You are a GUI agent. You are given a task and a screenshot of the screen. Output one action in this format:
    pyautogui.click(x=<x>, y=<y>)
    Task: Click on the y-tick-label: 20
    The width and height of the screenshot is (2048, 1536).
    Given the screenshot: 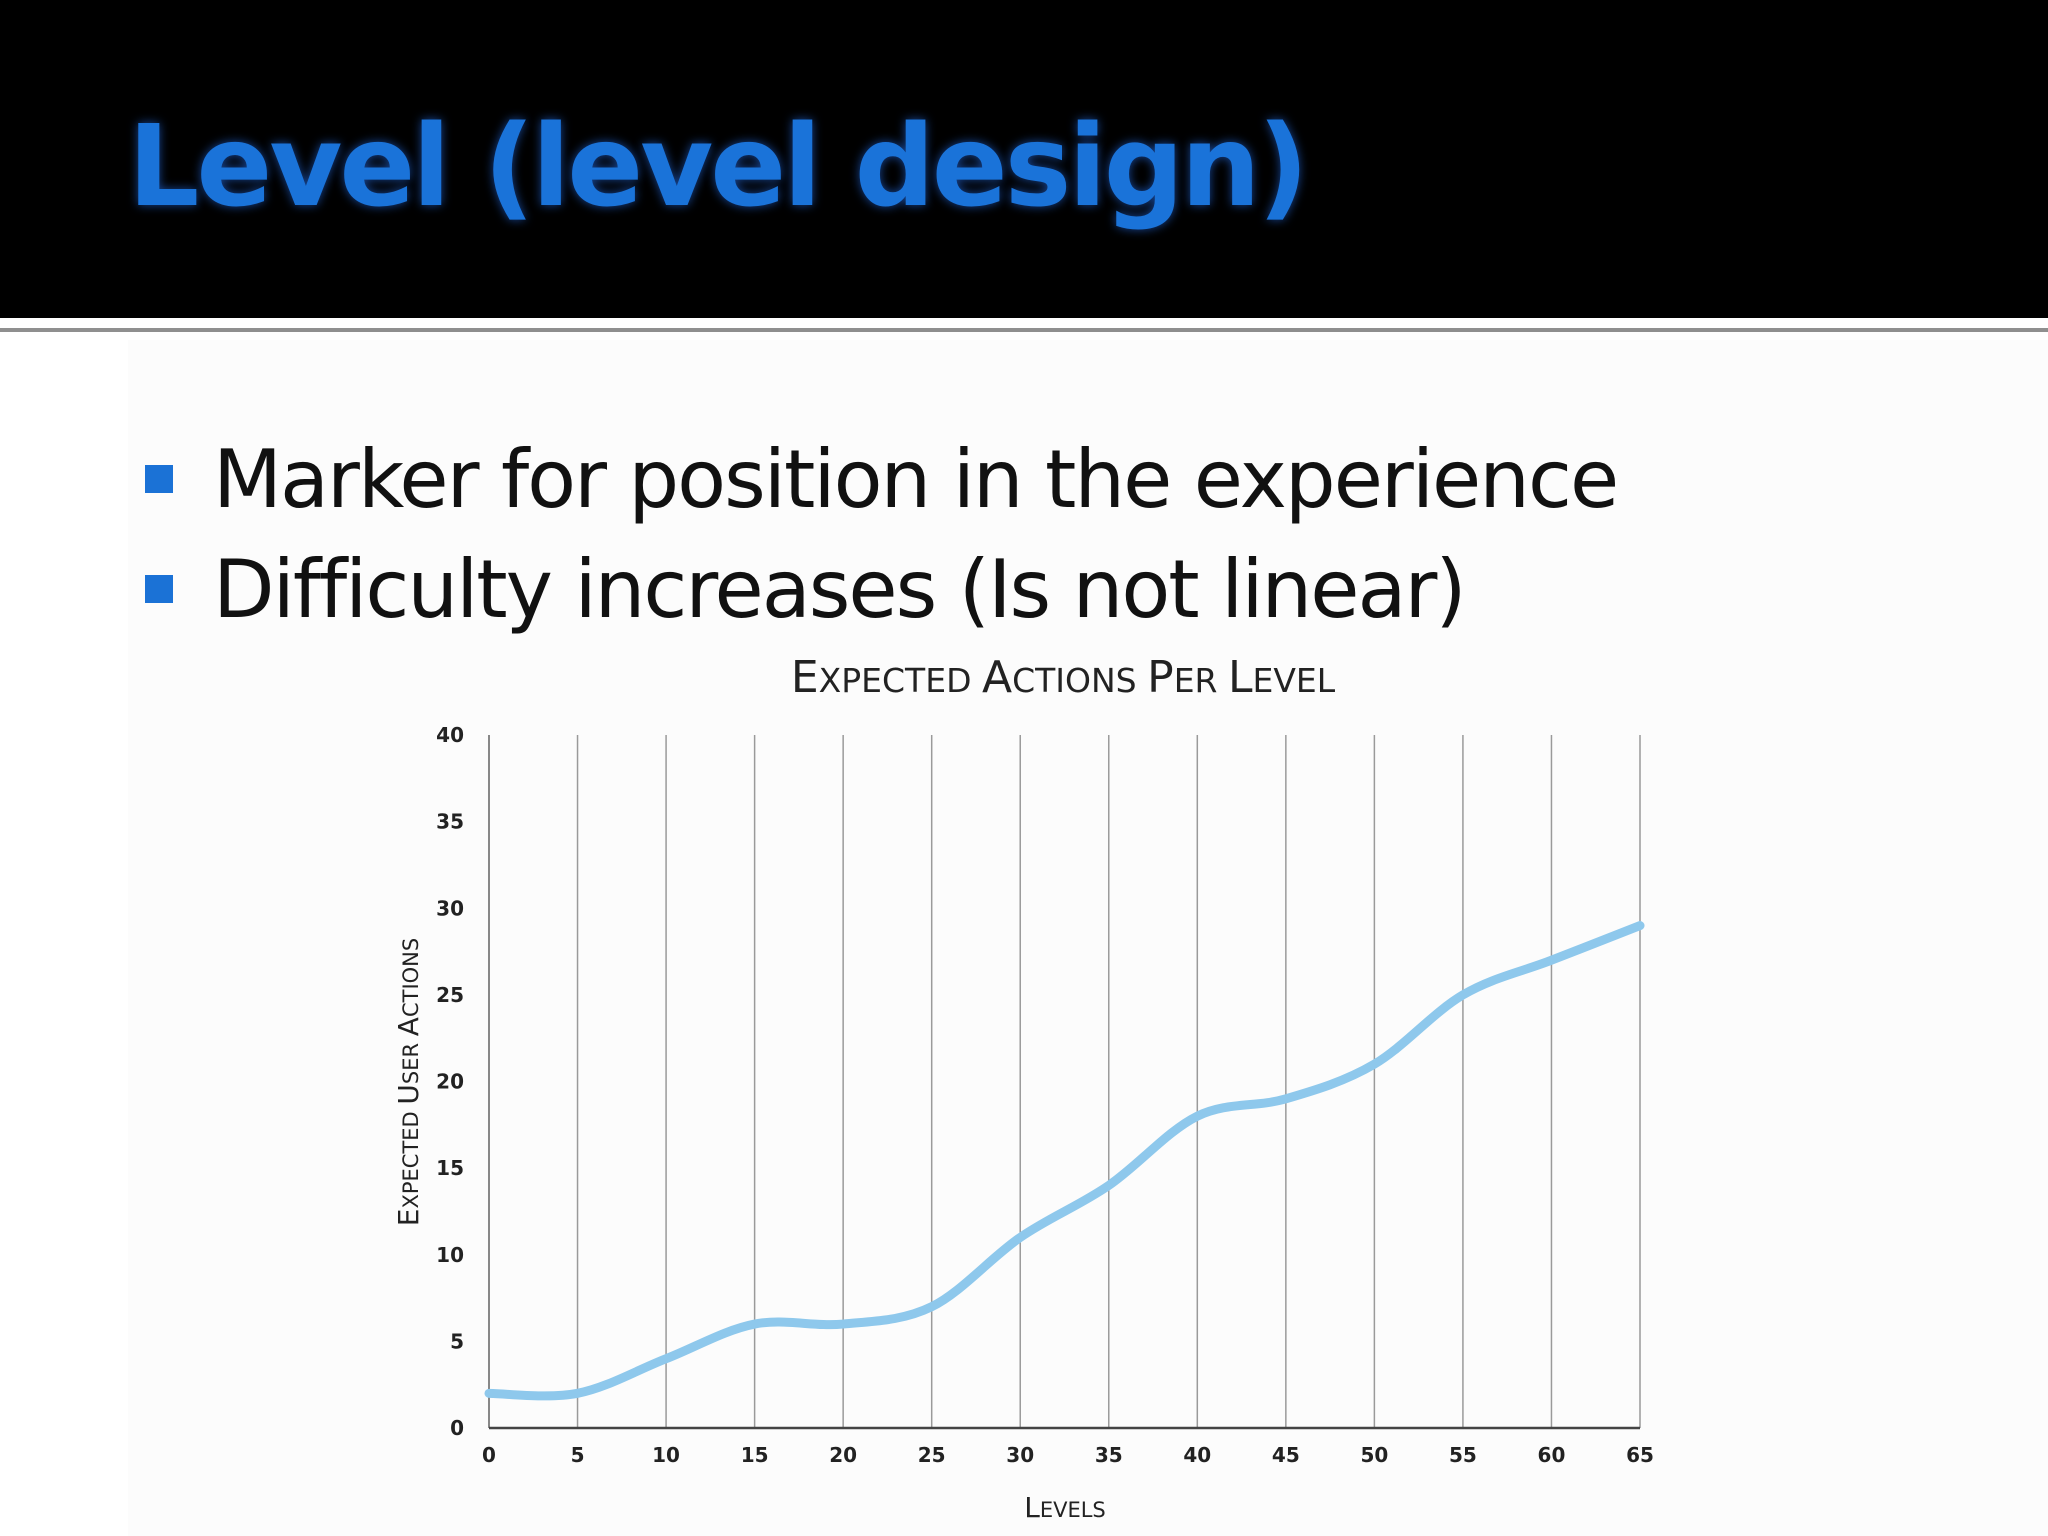 What is the action you would take?
    pyautogui.click(x=450, y=1082)
    